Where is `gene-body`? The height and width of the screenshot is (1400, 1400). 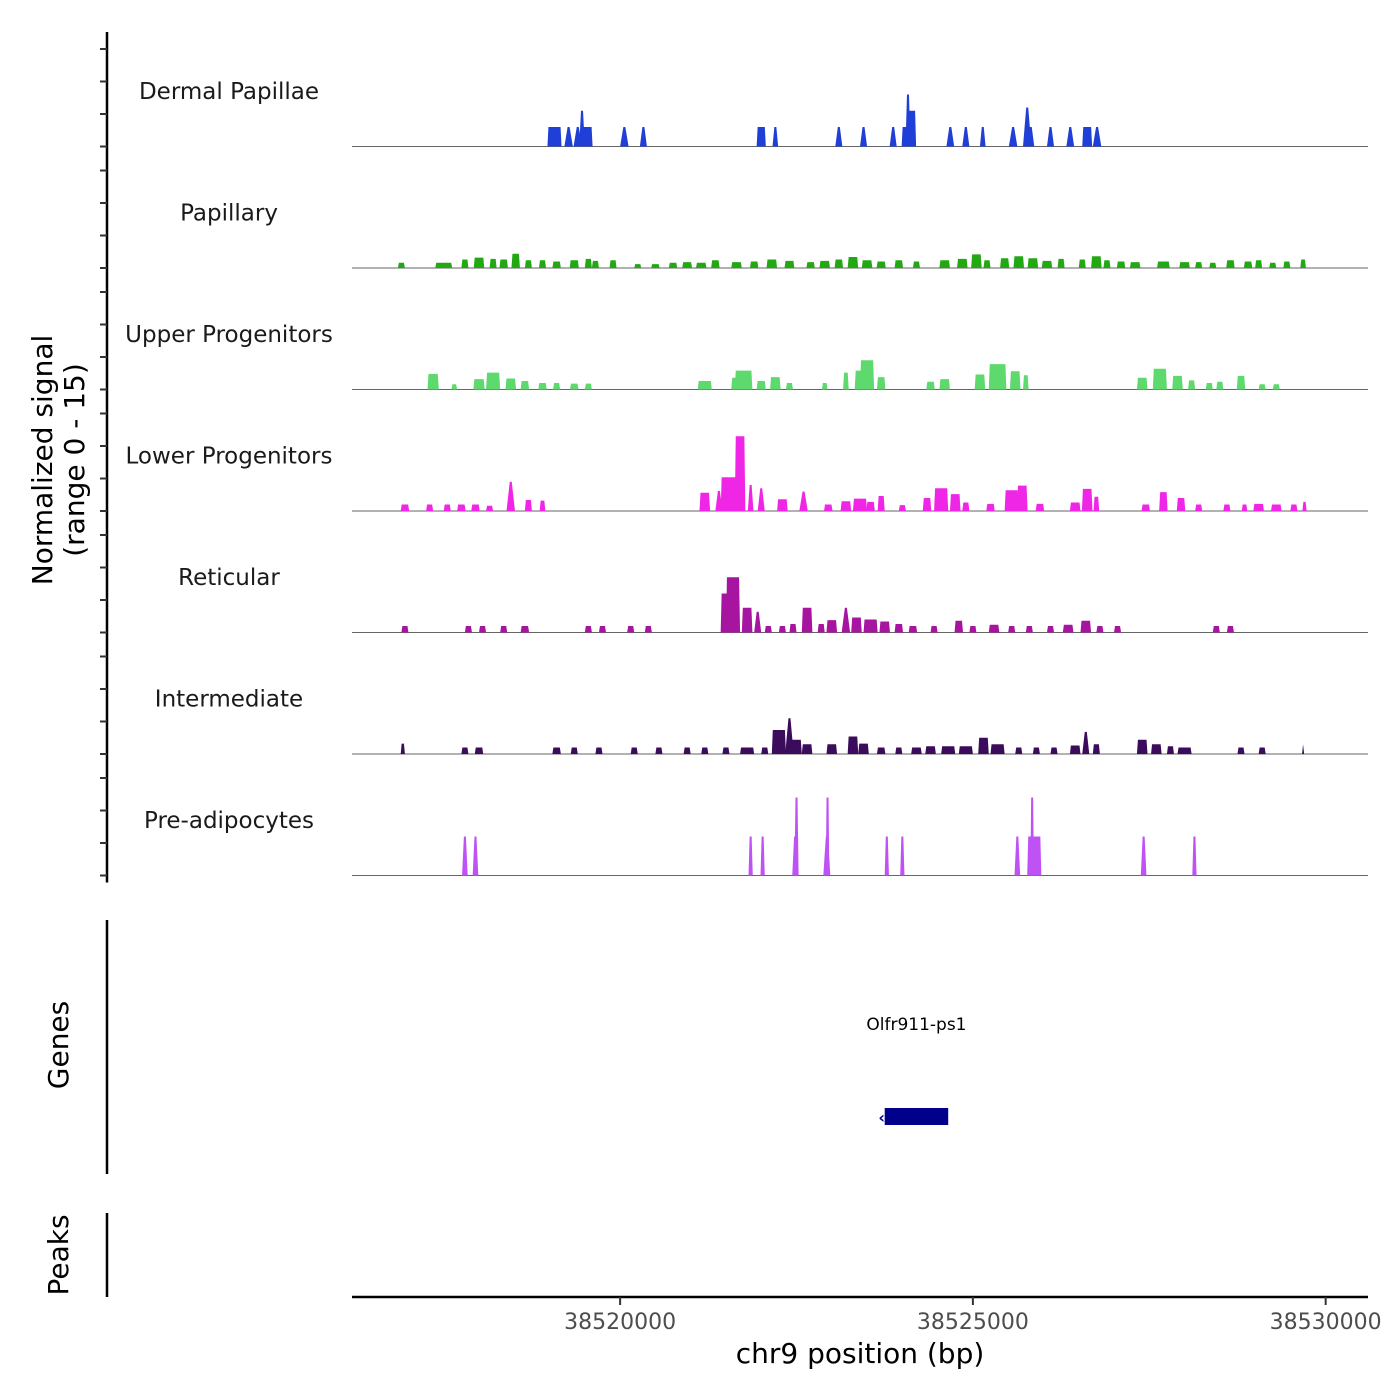
gene-body is located at coordinates (916, 1116).